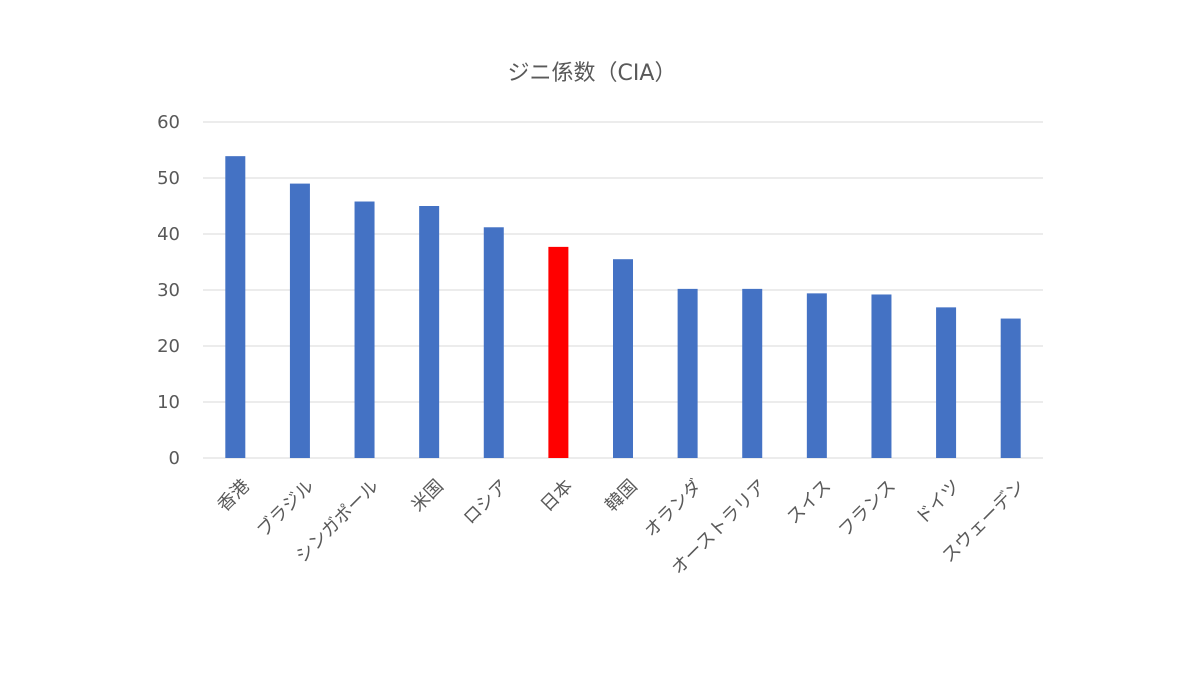  What do you see at coordinates (168, 178) in the screenshot?
I see `y-tick-label: 50` at bounding box center [168, 178].